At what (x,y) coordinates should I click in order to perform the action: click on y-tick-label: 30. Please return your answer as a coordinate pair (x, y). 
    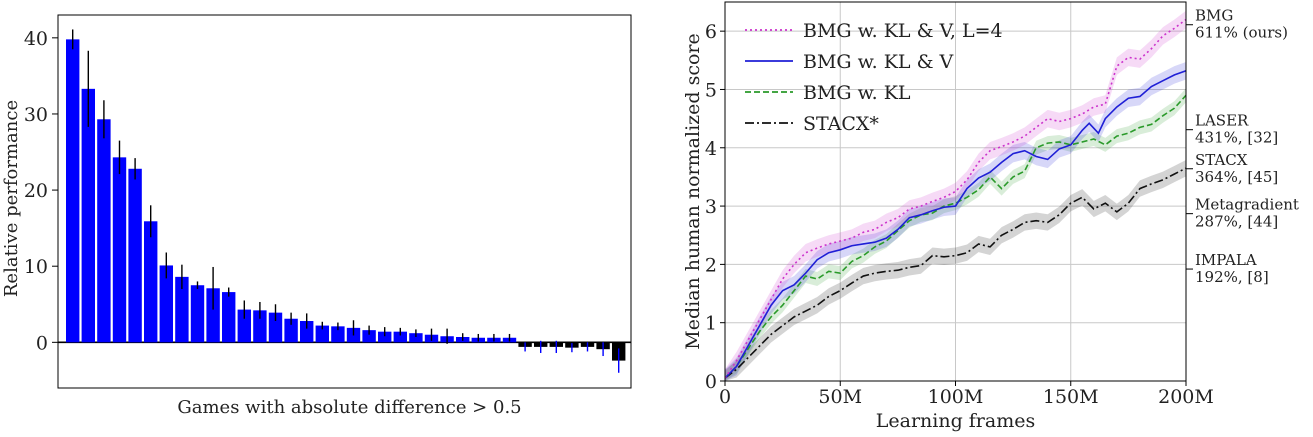
    Looking at the image, I should click on (36, 115).